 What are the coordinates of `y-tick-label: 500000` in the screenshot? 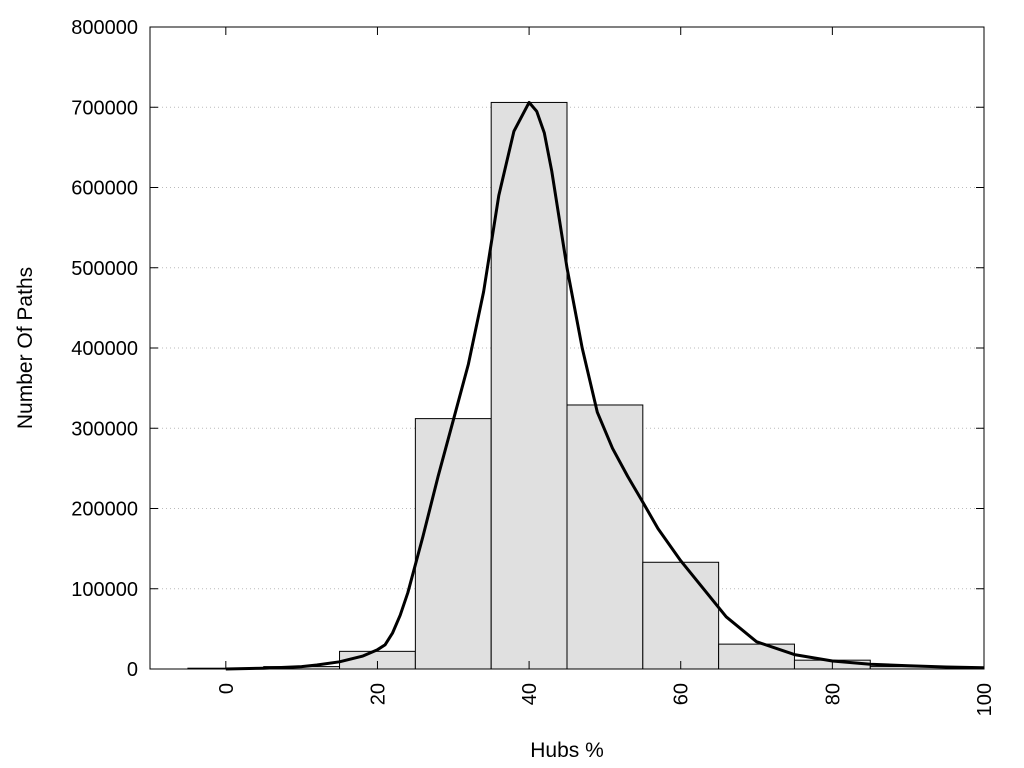 It's located at (104, 269).